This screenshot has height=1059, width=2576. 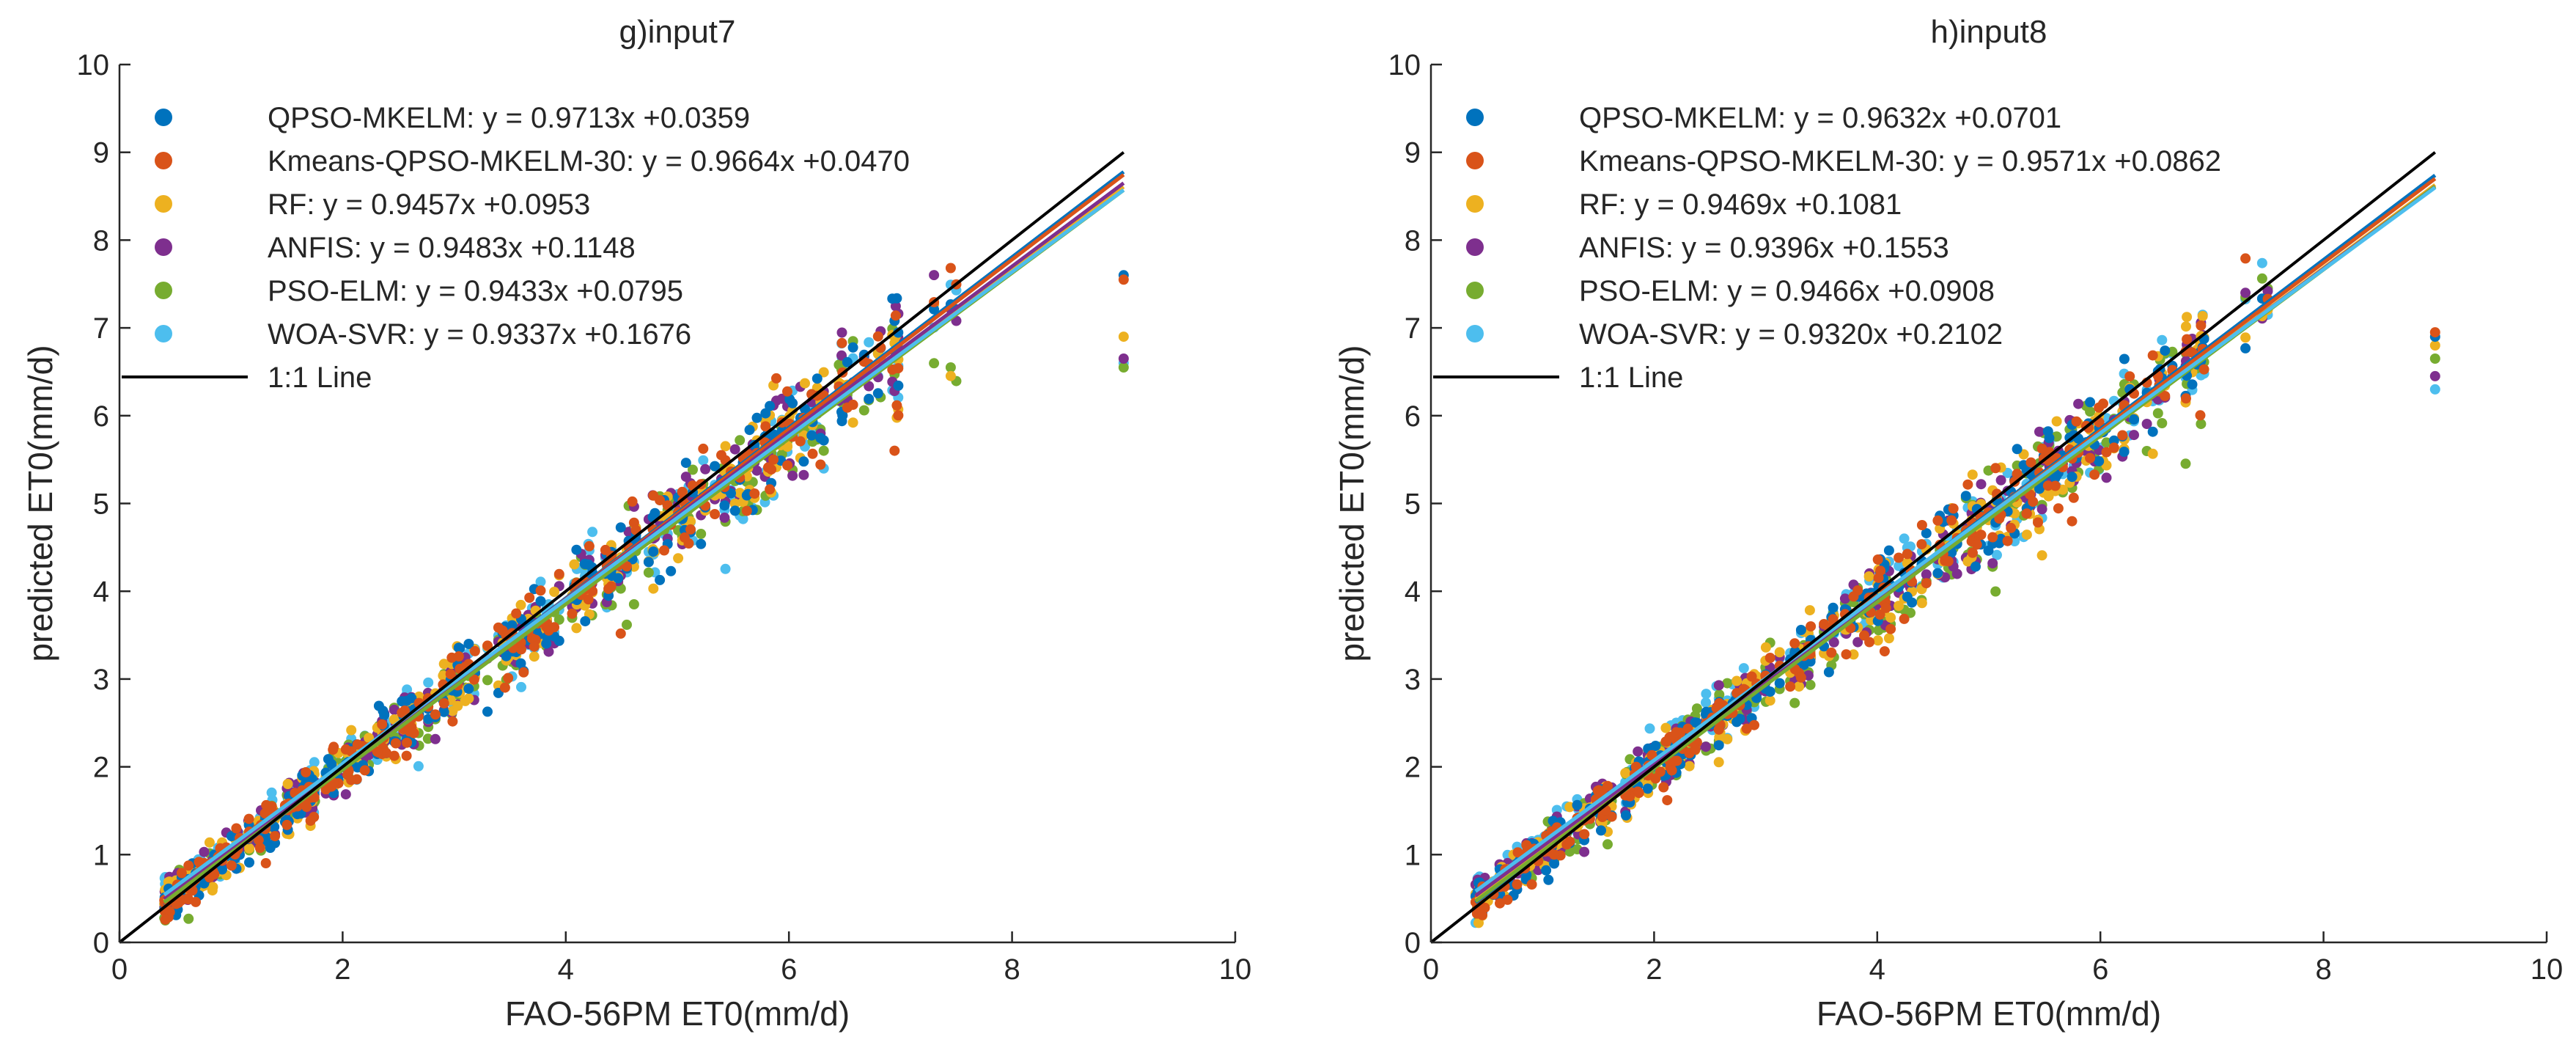 I want to click on x-ticks: 0 2 4 6 8 10, so click(x=681, y=959).